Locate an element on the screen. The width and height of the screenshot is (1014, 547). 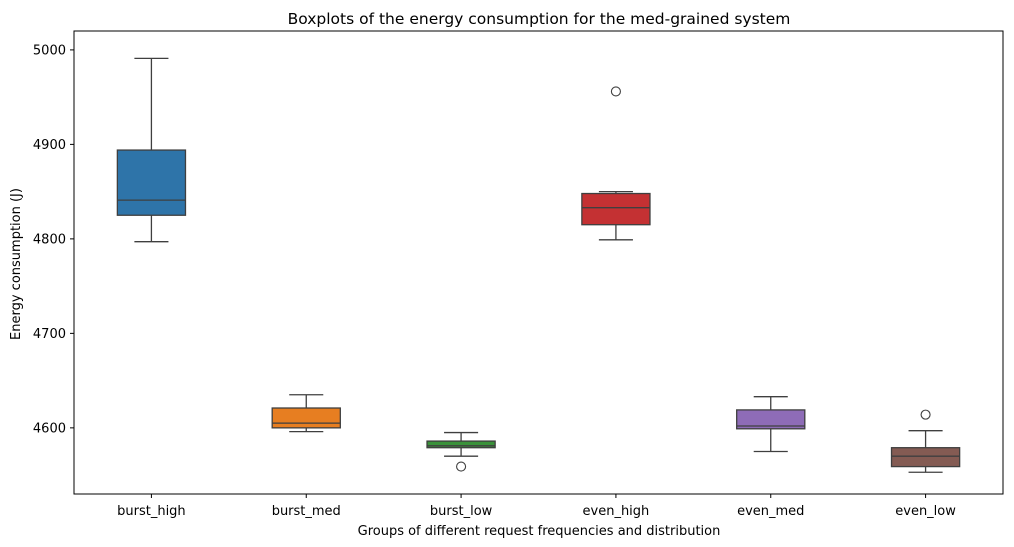
box-burst_low is located at coordinates (461, 444).